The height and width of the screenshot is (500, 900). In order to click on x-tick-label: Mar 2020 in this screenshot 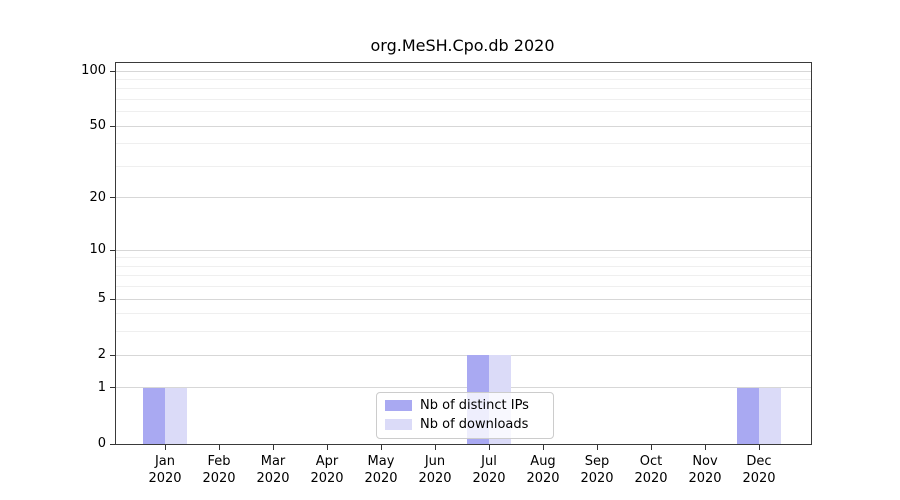, I will do `click(273, 470)`.